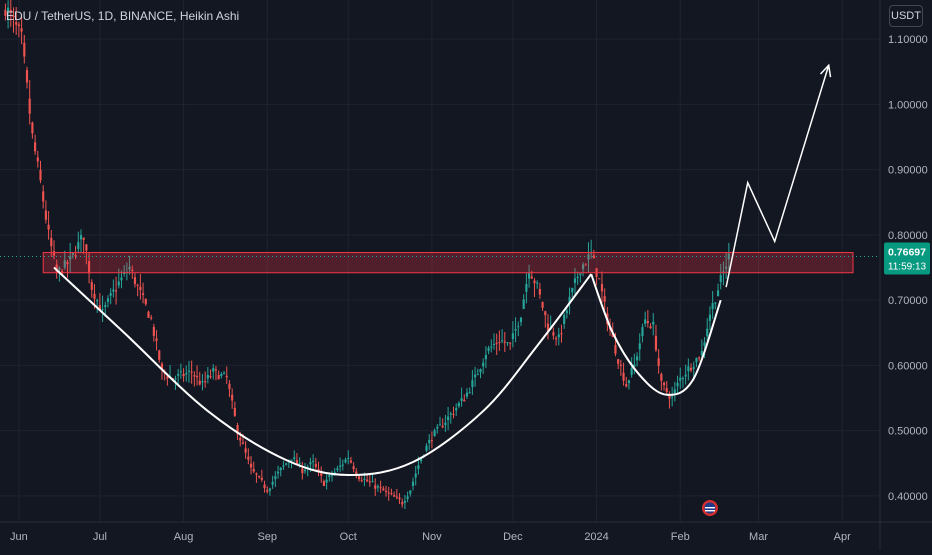 This screenshot has width=932, height=555. Describe the element at coordinates (680, 537) in the screenshot. I see `x-tick-label: Feb` at that location.